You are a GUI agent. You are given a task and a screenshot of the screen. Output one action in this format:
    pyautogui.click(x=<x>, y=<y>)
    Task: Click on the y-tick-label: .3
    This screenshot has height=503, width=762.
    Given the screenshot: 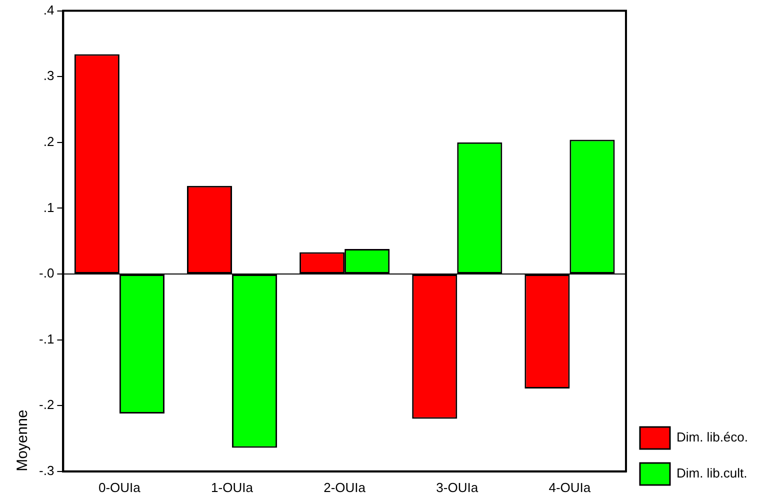 What is the action you would take?
    pyautogui.click(x=48, y=76)
    